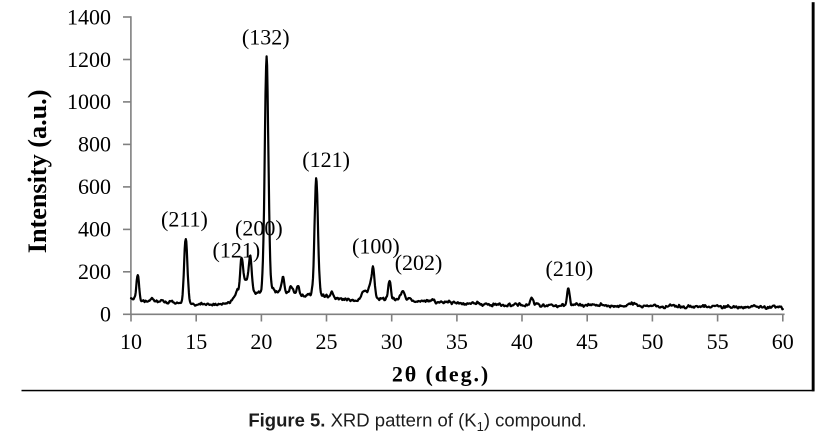 This screenshot has width=832, height=444. What do you see at coordinates (94, 186) in the screenshot?
I see `svg-text: 600` at bounding box center [94, 186].